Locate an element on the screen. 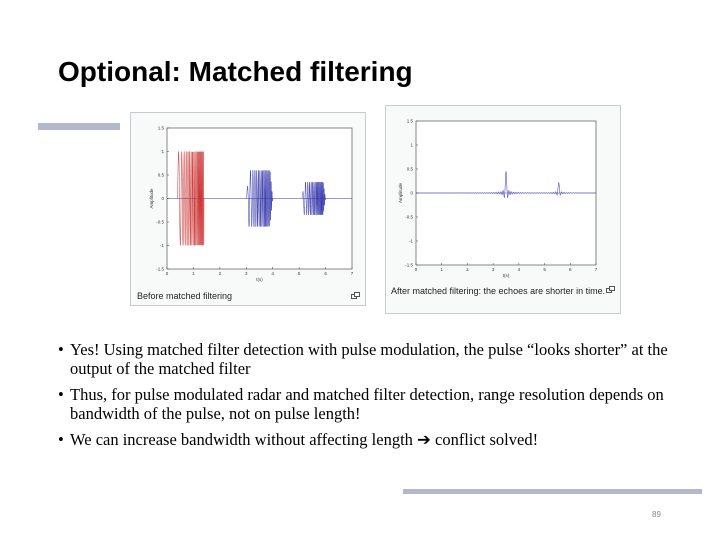 Image resolution: width=720 pixels, height=540 pixels. transmitted-pulse is located at coordinates (191, 199).